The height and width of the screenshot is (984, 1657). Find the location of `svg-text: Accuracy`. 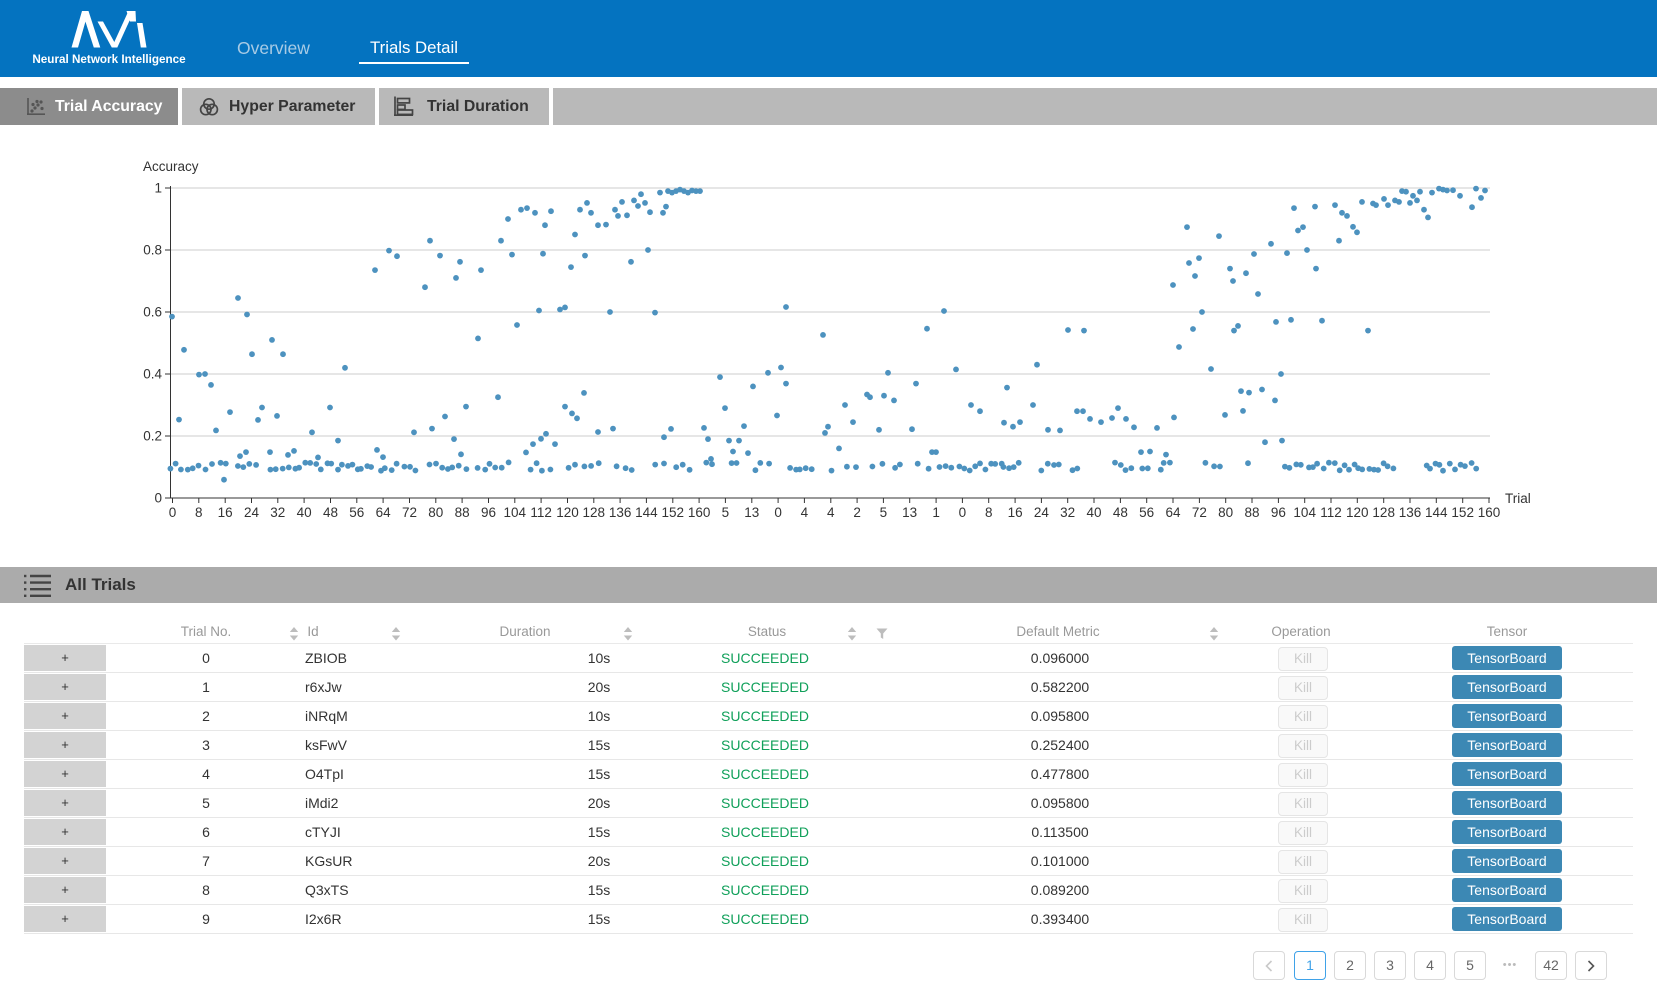

svg-text: Accuracy is located at coordinates (171, 166).